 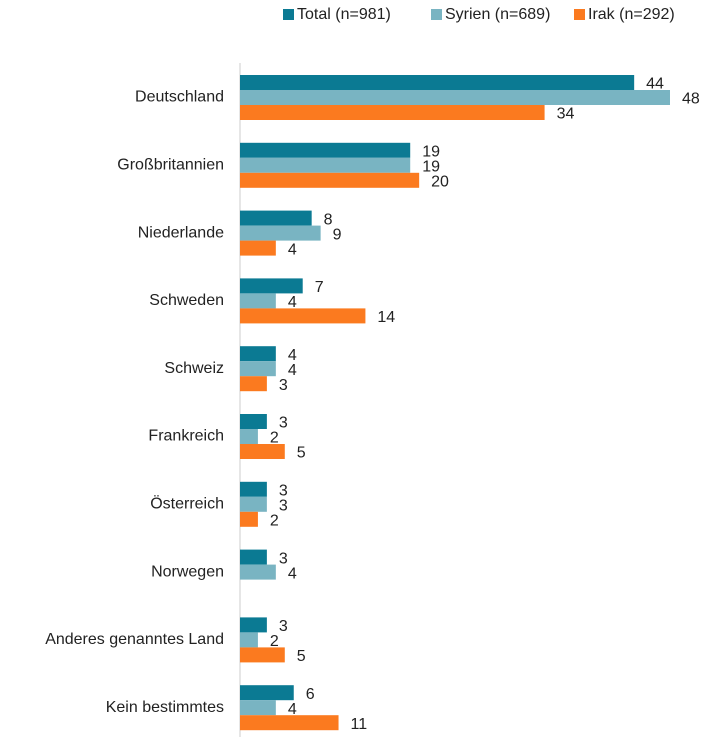 What do you see at coordinates (359, 724) in the screenshot?
I see `value-label: 11` at bounding box center [359, 724].